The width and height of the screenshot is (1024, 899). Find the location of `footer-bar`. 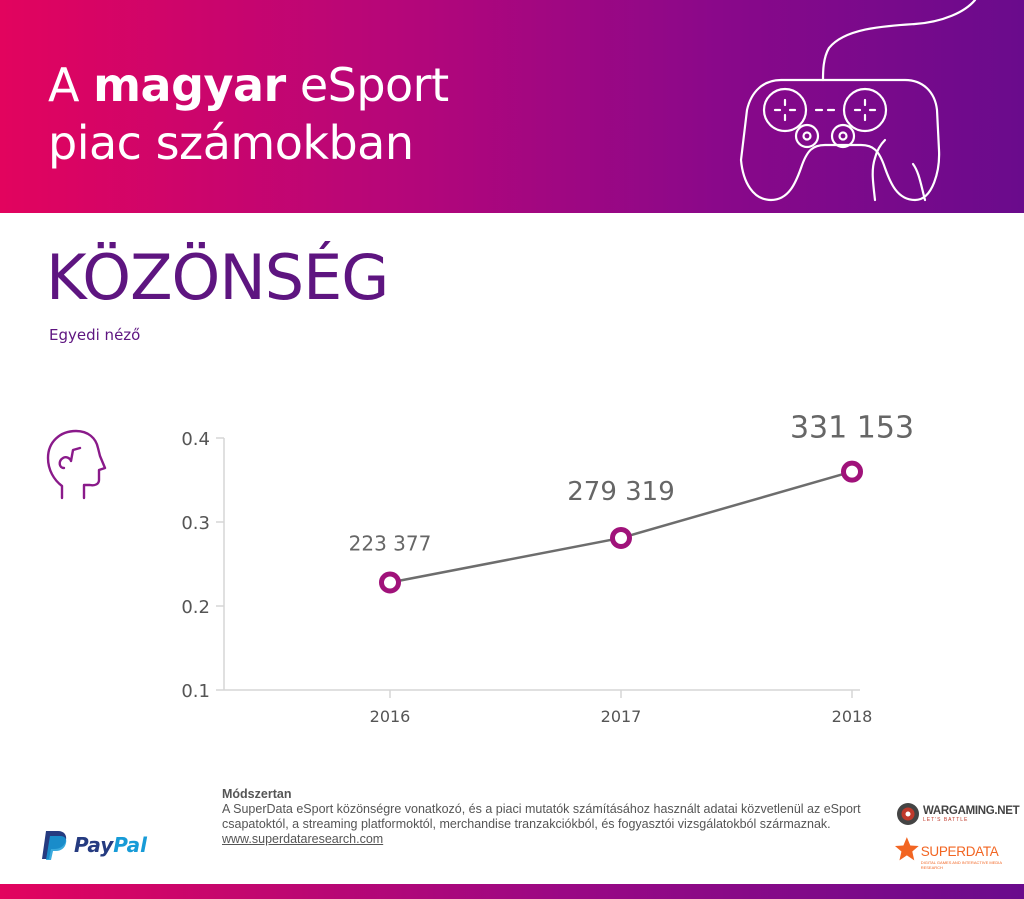

footer-bar is located at coordinates (512, 891).